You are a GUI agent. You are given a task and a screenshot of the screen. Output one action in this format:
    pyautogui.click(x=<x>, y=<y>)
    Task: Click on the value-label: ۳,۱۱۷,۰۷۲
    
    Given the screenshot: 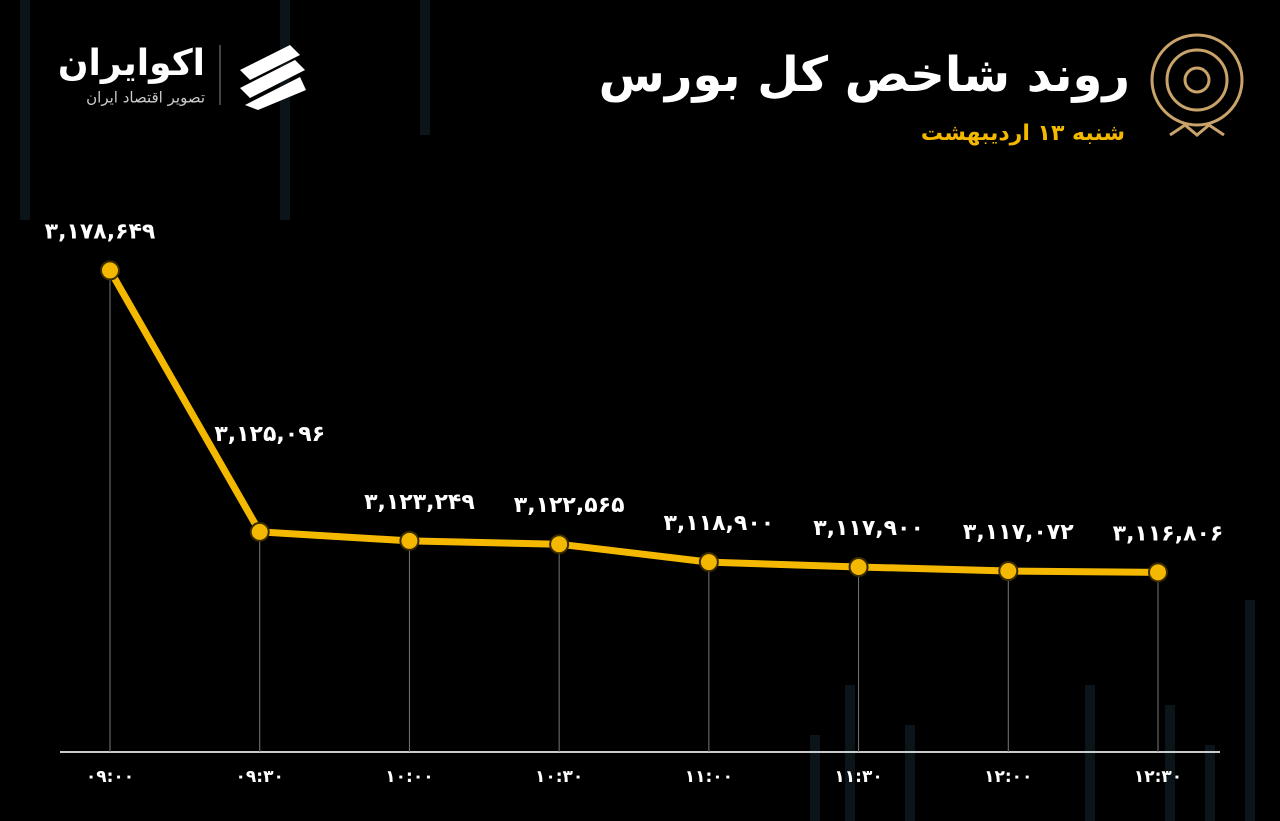 What is the action you would take?
    pyautogui.click(x=1018, y=532)
    